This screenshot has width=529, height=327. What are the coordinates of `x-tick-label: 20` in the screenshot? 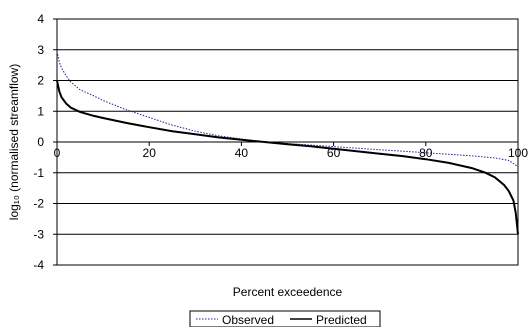 It's located at (150, 153).